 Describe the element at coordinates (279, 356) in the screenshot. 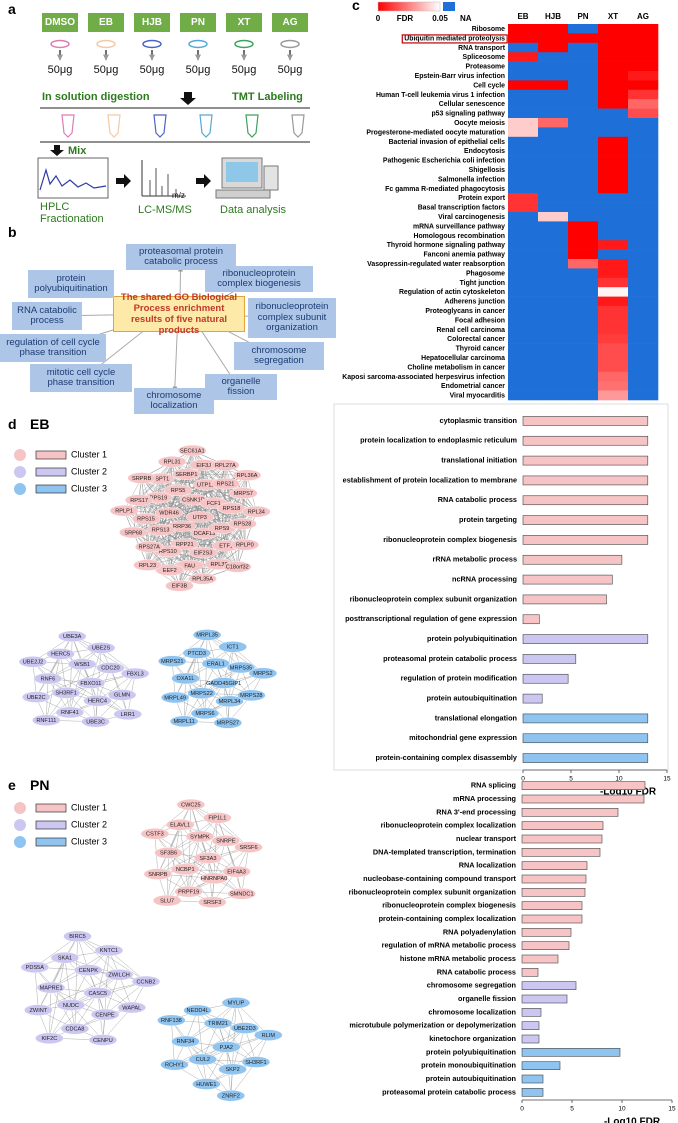

I see `go-term: chromosome segregation` at that location.